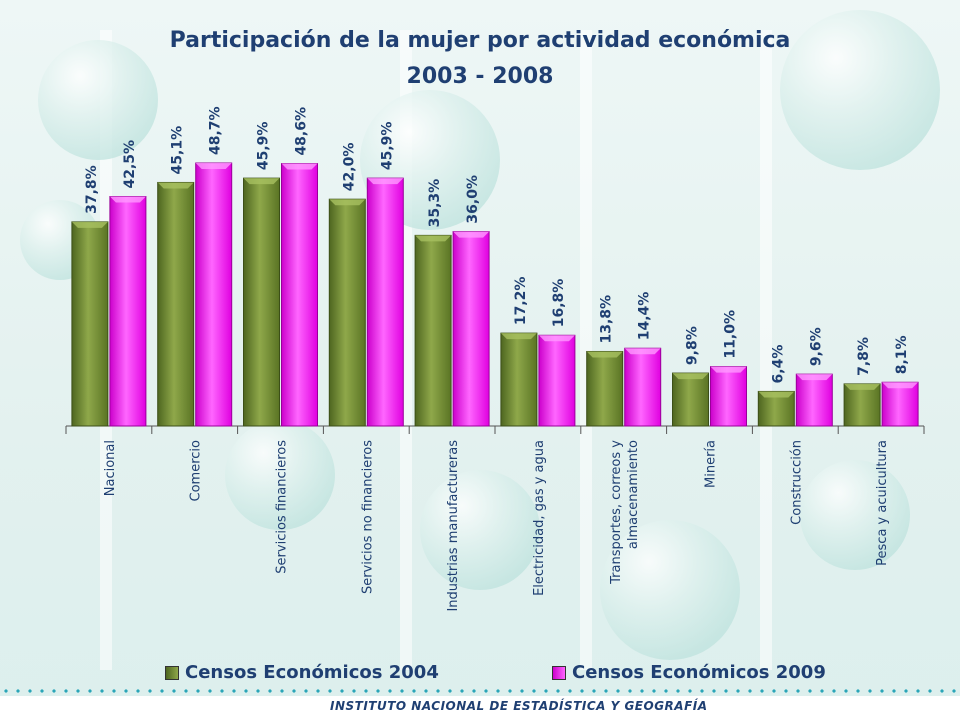  What do you see at coordinates (172, 672) in the screenshot?
I see `legend-swatch-2004` at bounding box center [172, 672].